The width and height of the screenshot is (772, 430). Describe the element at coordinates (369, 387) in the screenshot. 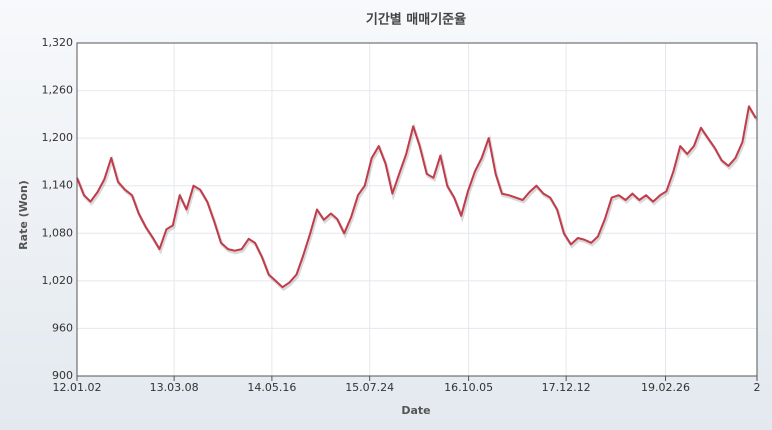

I see `x-tick-label: 15.07.24` at that location.